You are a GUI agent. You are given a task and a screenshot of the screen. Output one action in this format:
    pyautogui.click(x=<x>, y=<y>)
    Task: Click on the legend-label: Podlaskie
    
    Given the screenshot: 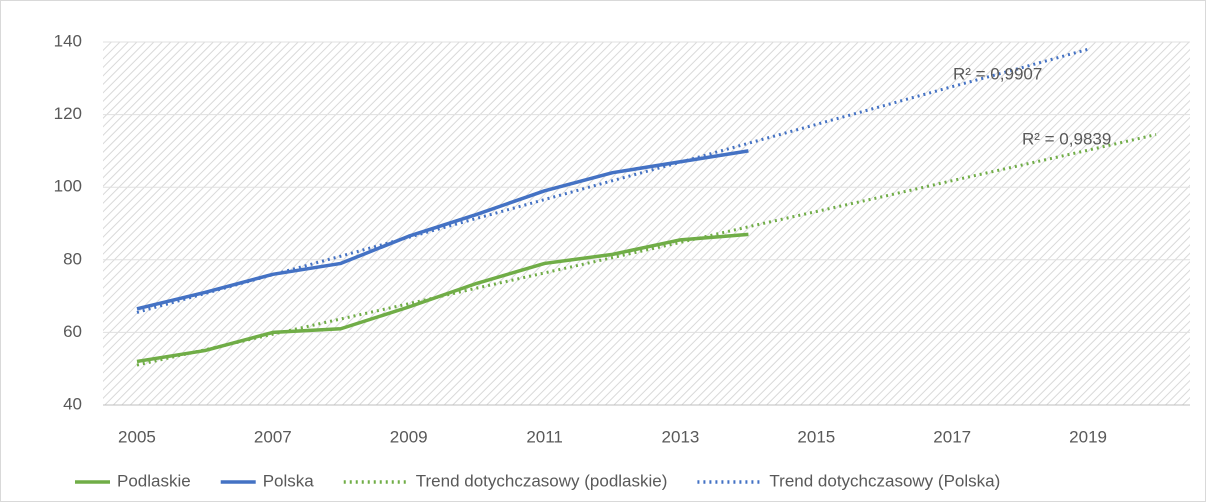 What is the action you would take?
    pyautogui.click(x=154, y=480)
    